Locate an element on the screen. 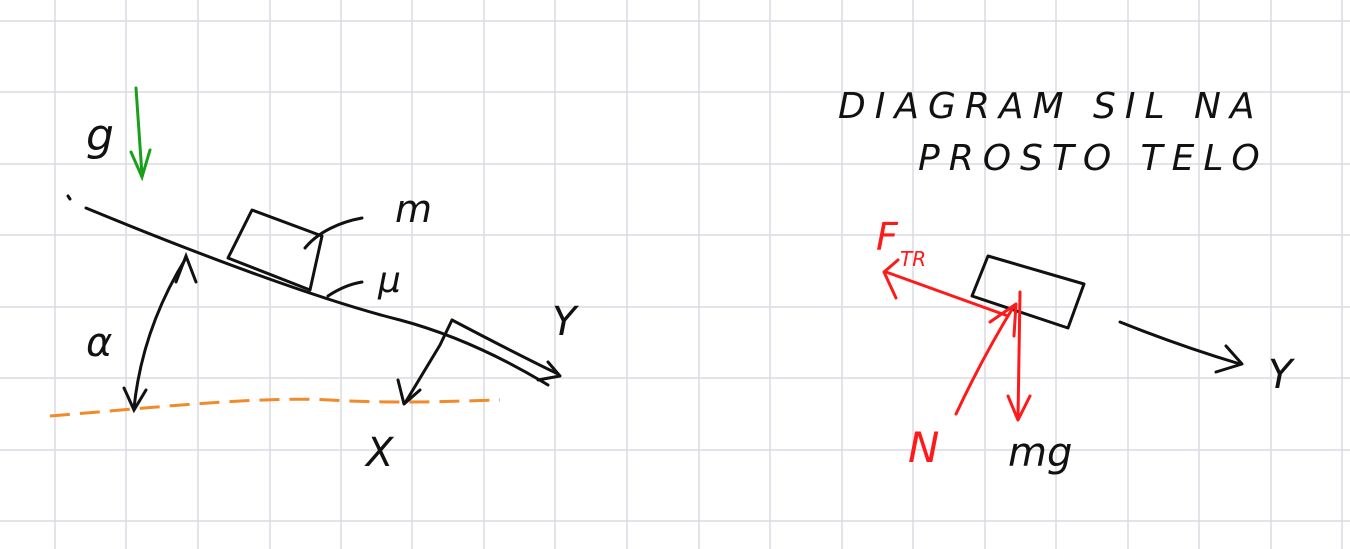 This screenshot has width=1350, height=549. friction-force-label: F is located at coordinates (887, 237).